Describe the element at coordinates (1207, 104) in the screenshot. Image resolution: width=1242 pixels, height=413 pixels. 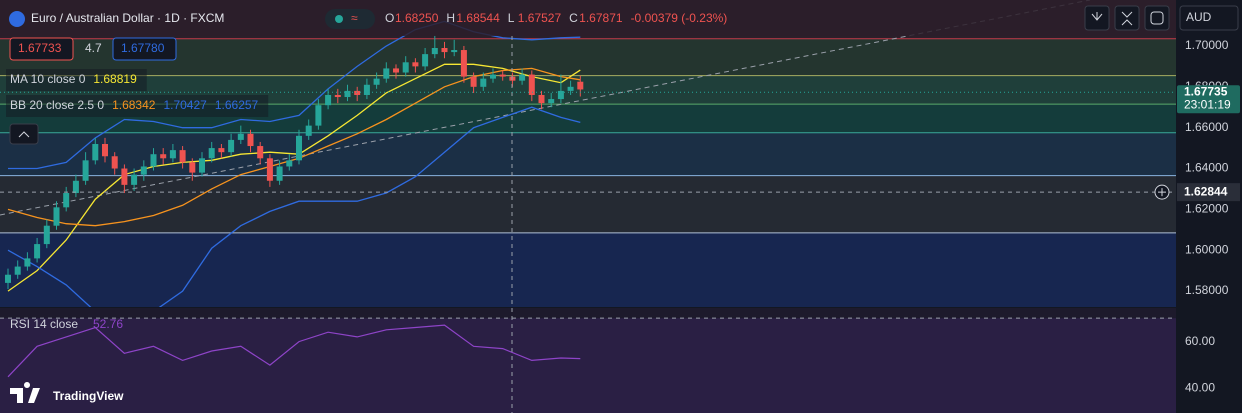
I see `countdown: 23:01:19` at that location.